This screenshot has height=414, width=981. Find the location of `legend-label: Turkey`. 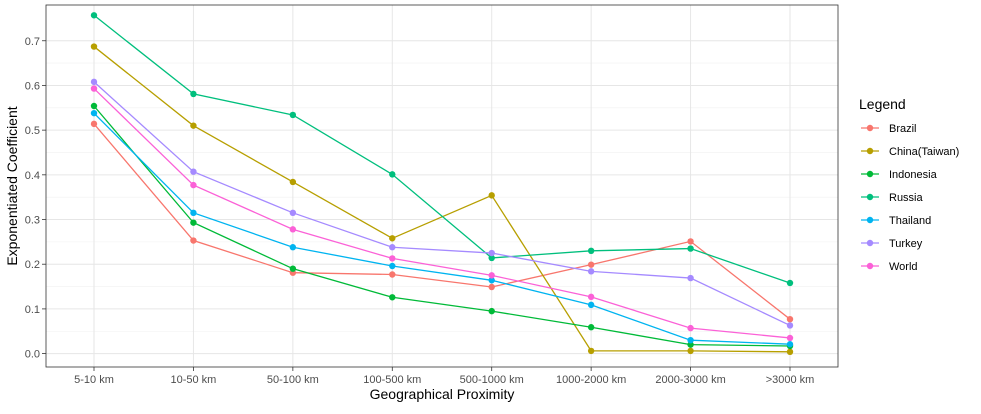

legend-label: Turkey is located at coordinates (906, 244).